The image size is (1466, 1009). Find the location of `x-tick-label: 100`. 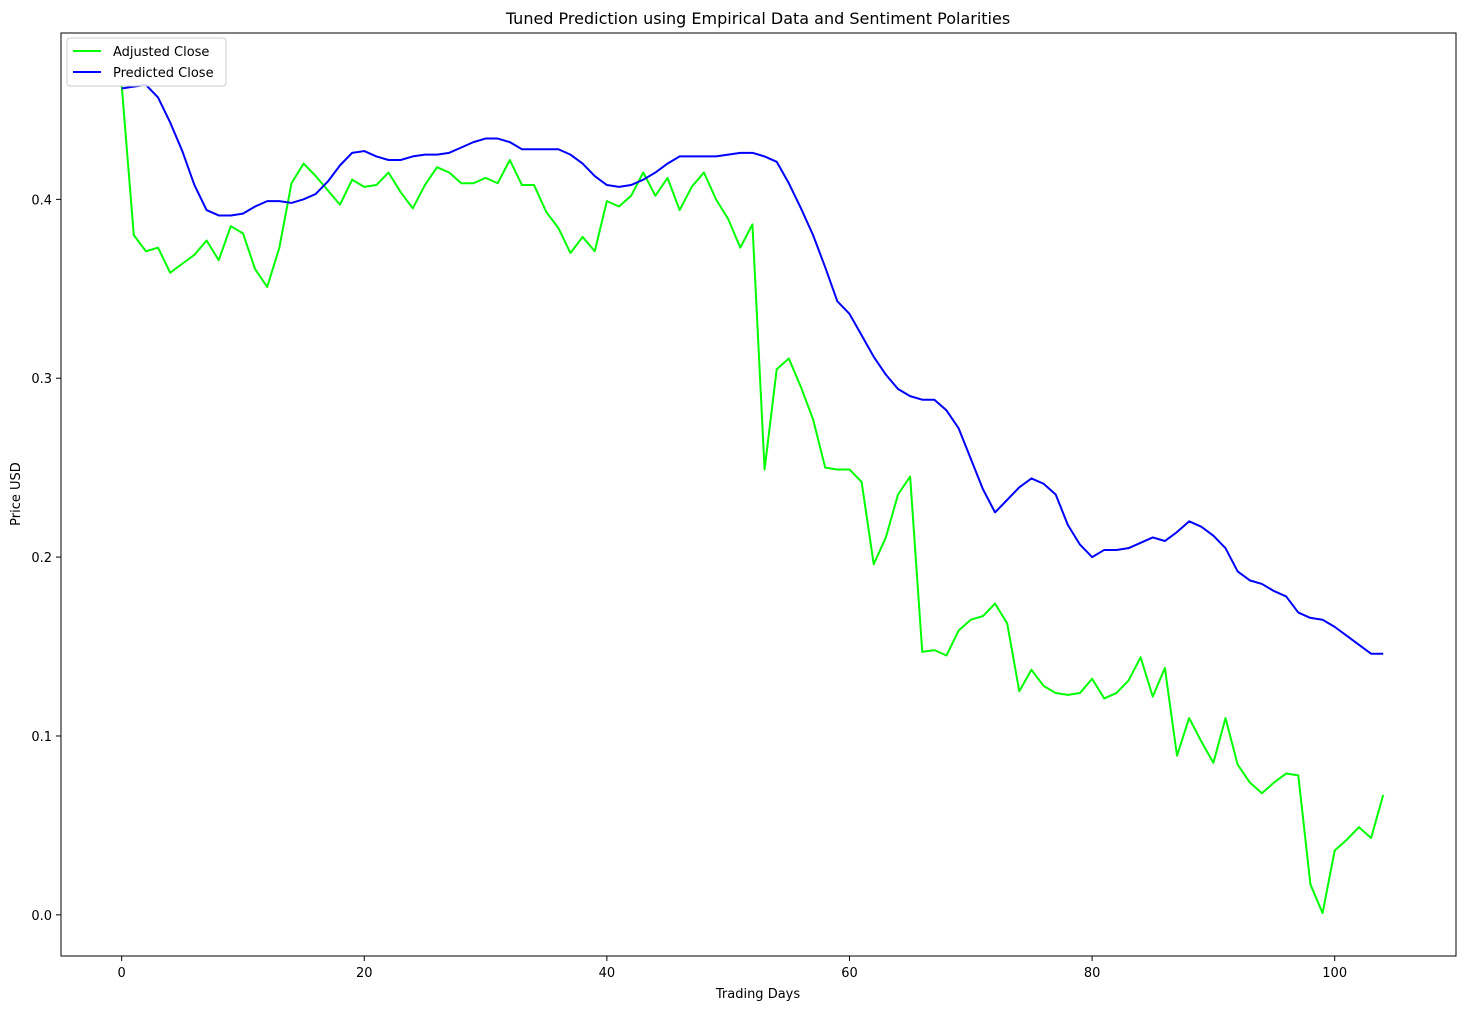

x-tick-label: 100 is located at coordinates (1334, 973).